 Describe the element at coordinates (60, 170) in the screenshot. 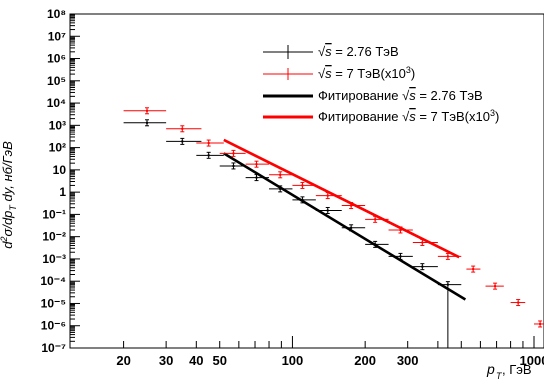

I see `y-tick-label: 10` at that location.